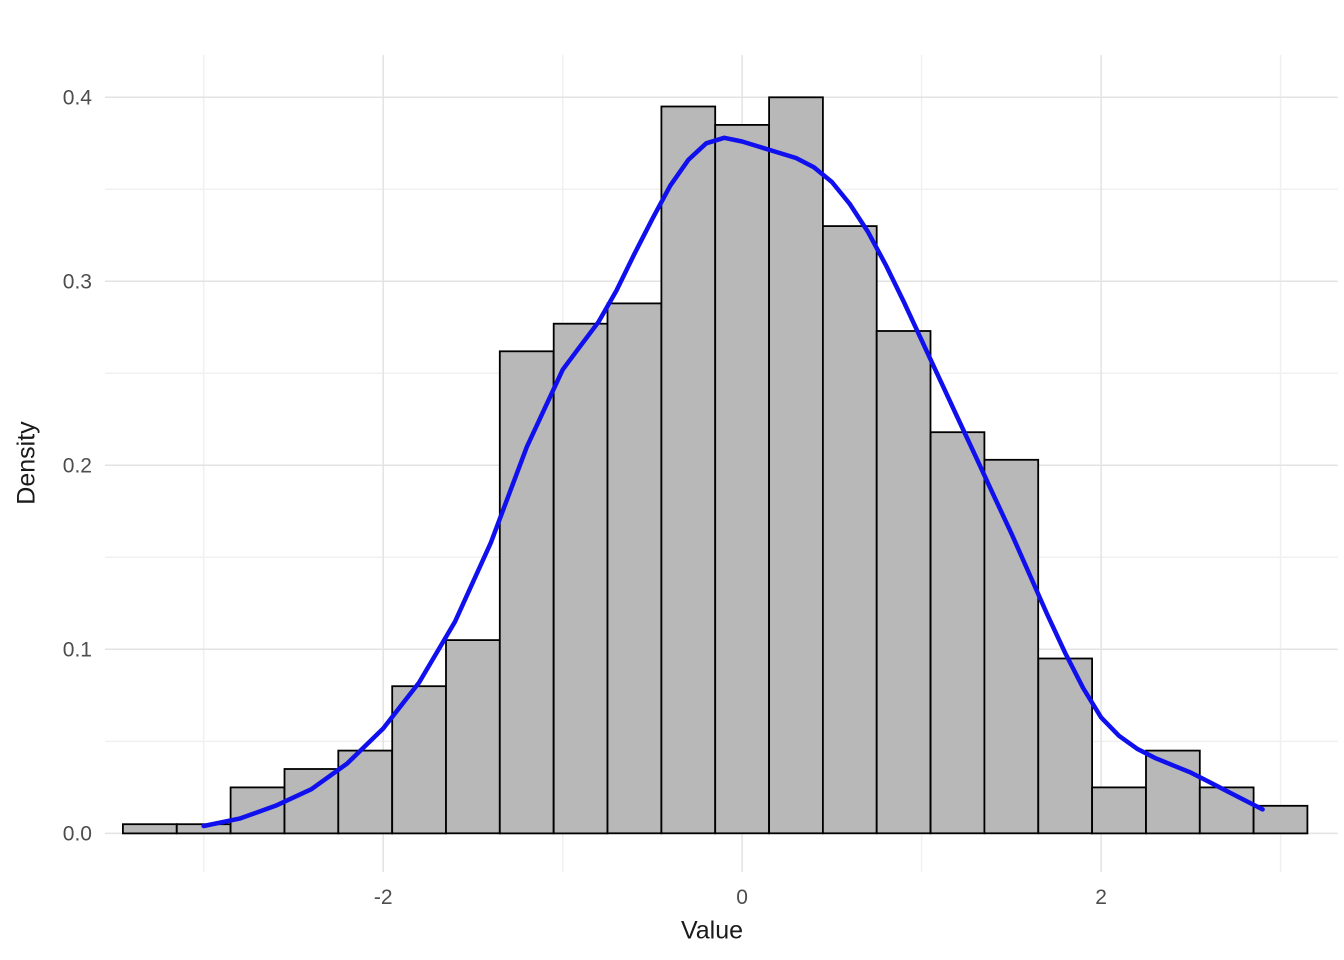 The width and height of the screenshot is (1344, 960). Describe the element at coordinates (712, 930) in the screenshot. I see `x-axis-title: Value` at that location.